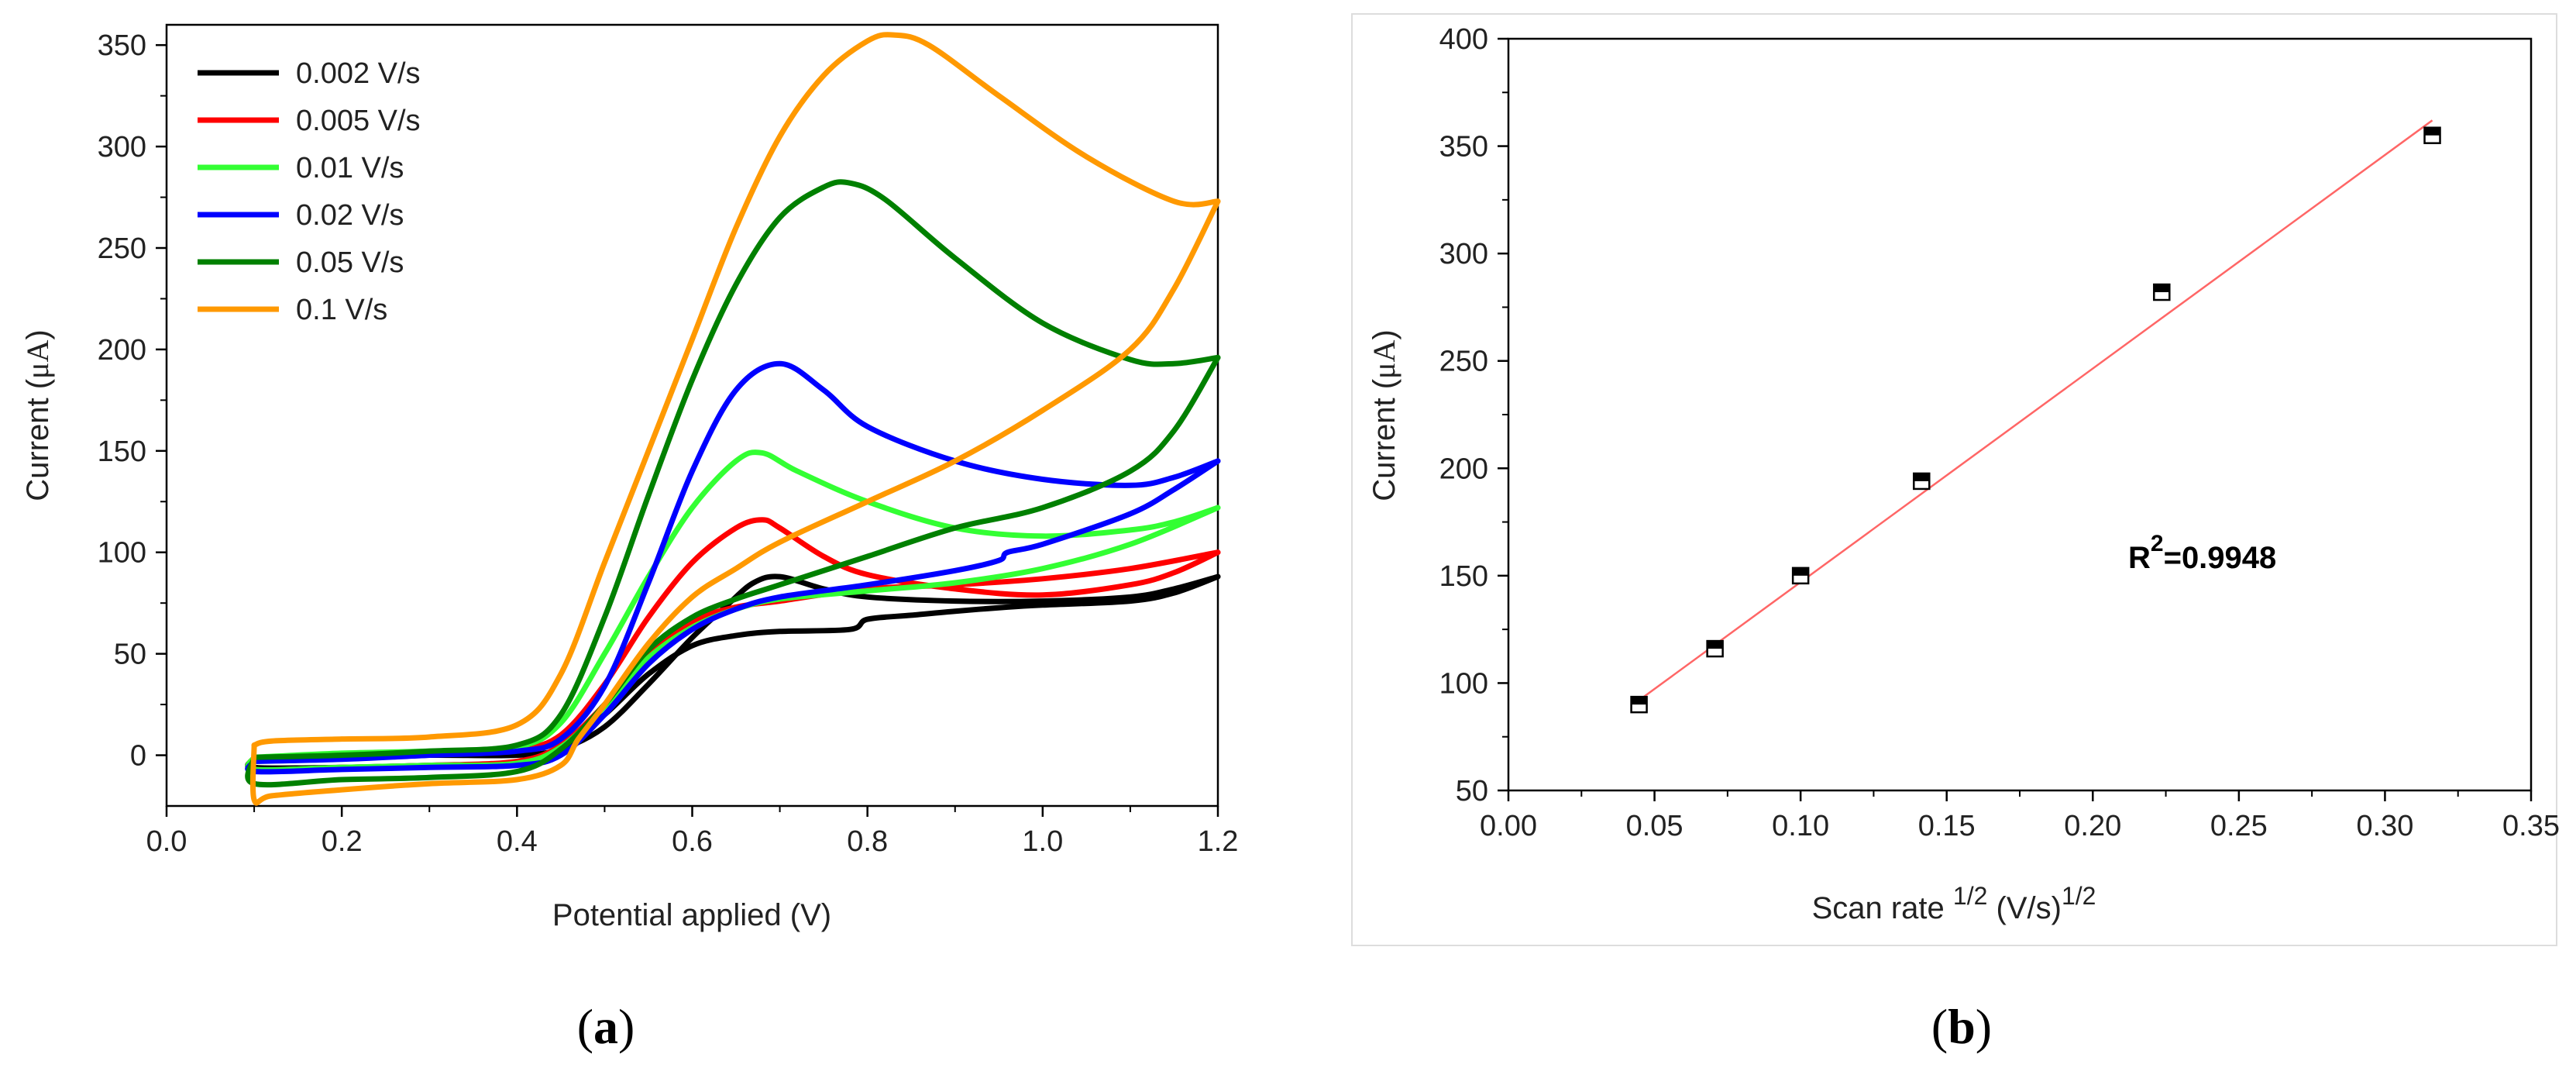 This screenshot has height=1071, width=2576. Describe the element at coordinates (37, 358) in the screenshot. I see `panel-a-y-axis-label-unit: μA` at that location.